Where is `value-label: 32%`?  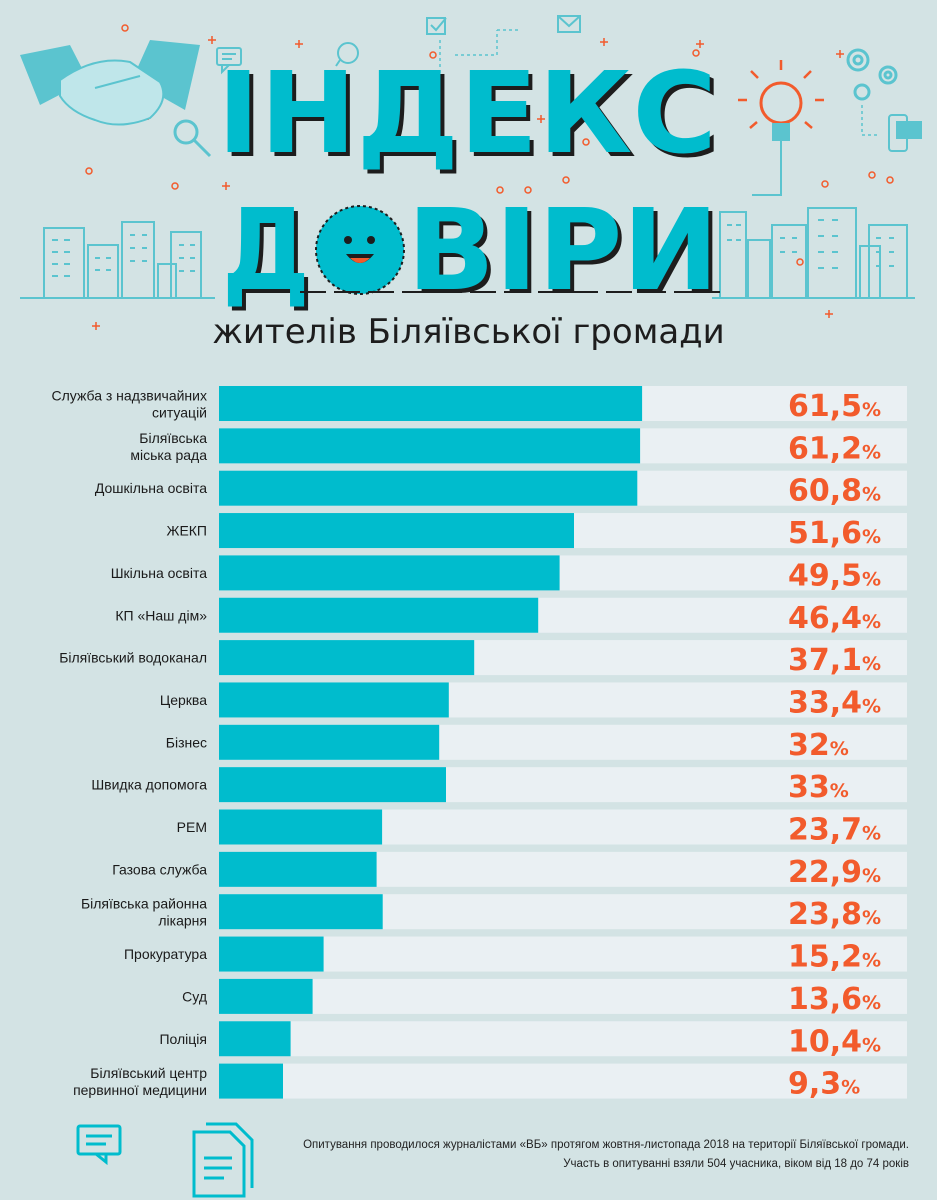
value-label: 32% is located at coordinates (818, 745).